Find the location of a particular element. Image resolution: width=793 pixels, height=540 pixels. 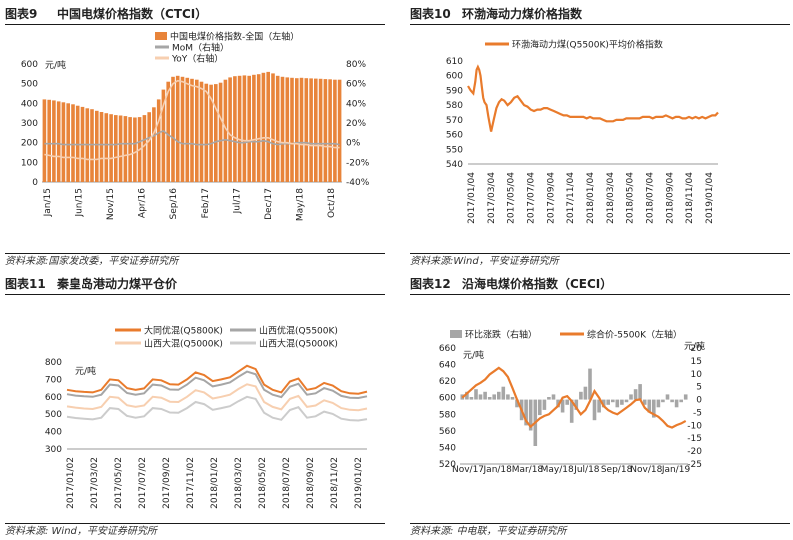

x-tick: 2018/09/04 is located at coordinates (670, 198).